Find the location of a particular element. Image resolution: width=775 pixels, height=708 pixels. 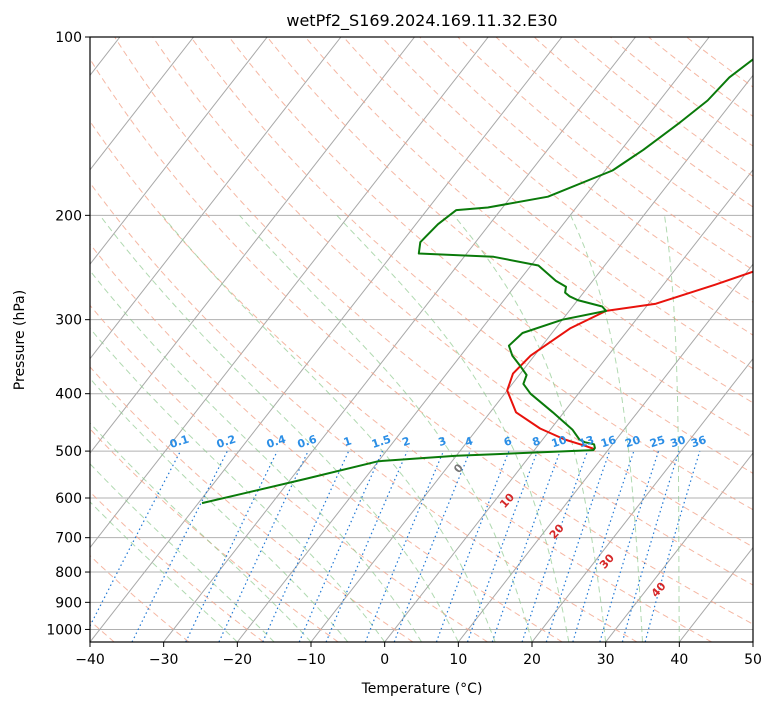

mixing-ratio-label: 4 is located at coordinates (469, 441).